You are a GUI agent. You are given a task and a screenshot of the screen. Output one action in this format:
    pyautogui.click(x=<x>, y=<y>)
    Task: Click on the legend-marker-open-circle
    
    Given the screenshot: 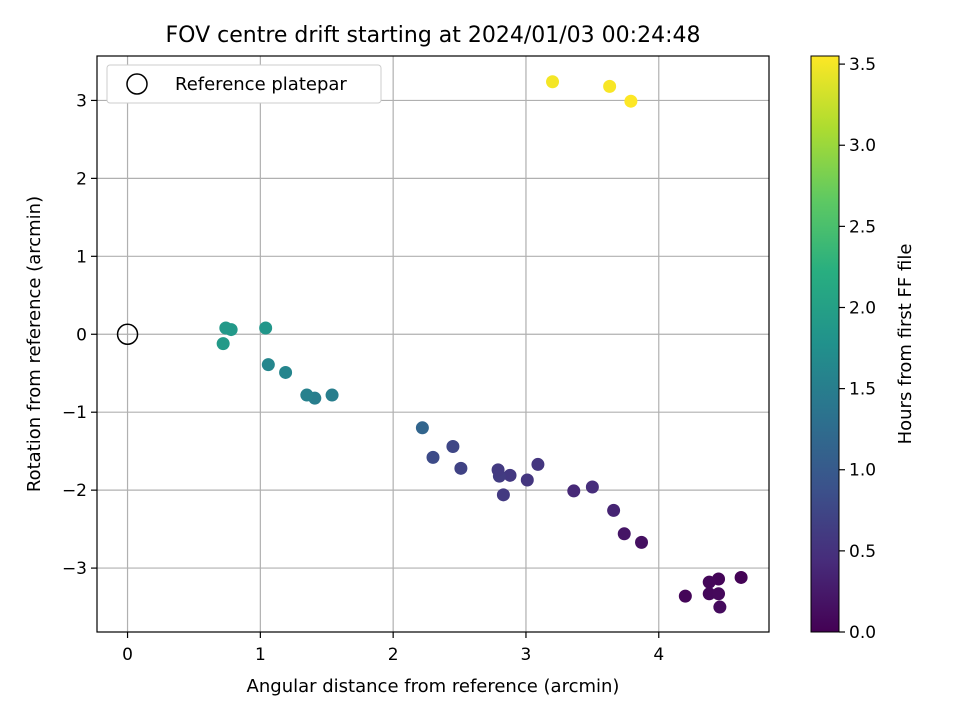 What is the action you would take?
    pyautogui.click(x=137, y=84)
    